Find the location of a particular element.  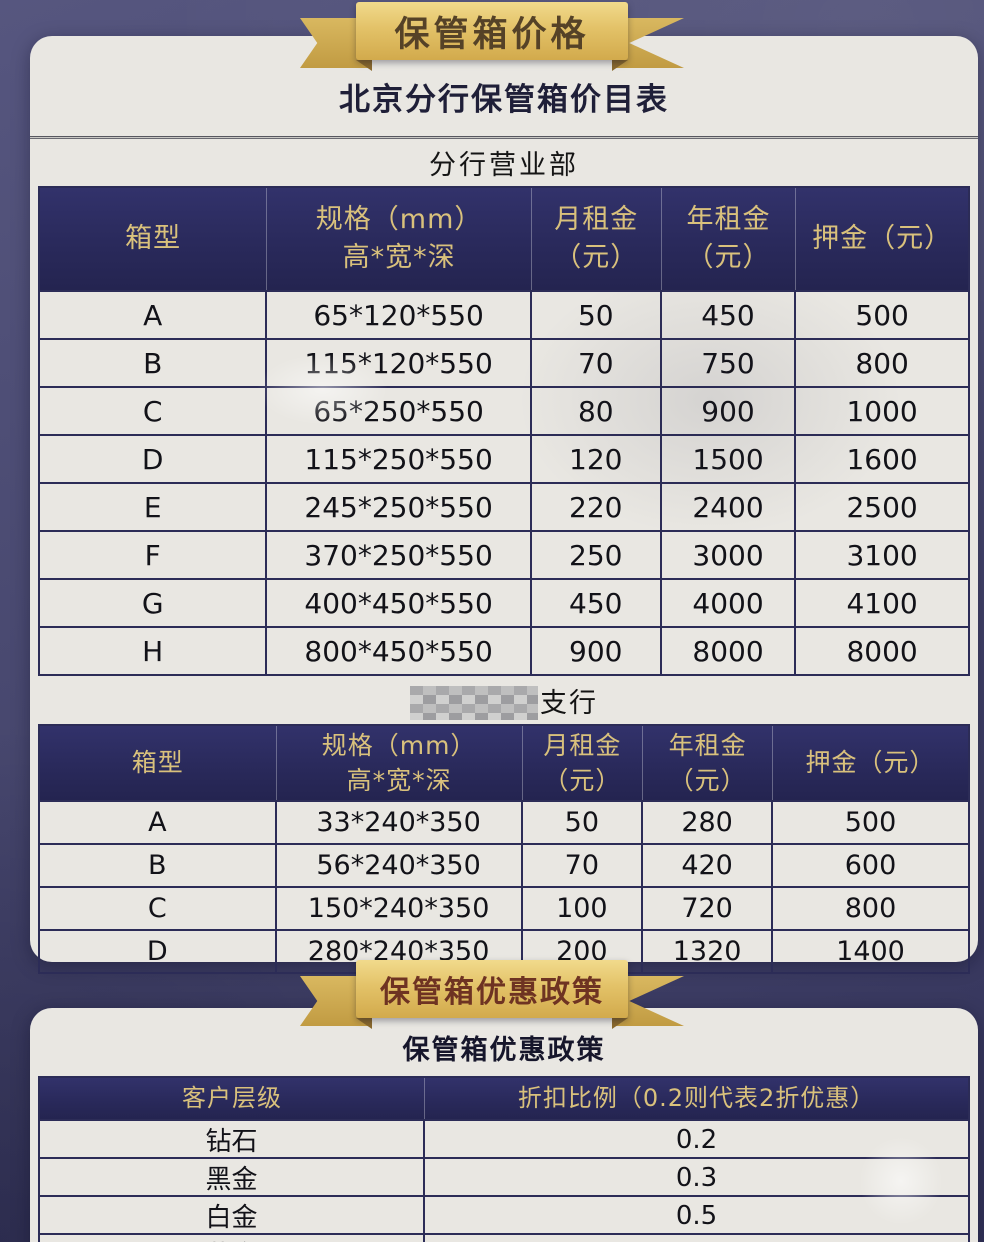

spec-cell: 115*120*550 is located at coordinates (399, 363).